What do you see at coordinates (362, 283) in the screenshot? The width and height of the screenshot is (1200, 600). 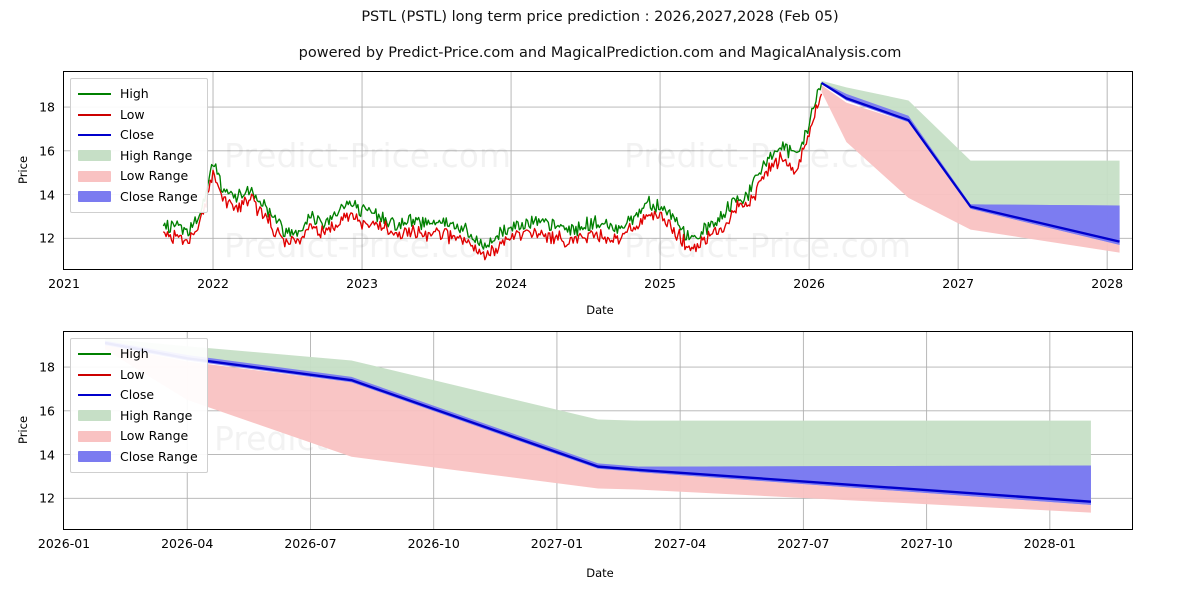 I see `x-tick-label: 2023` at bounding box center [362, 283].